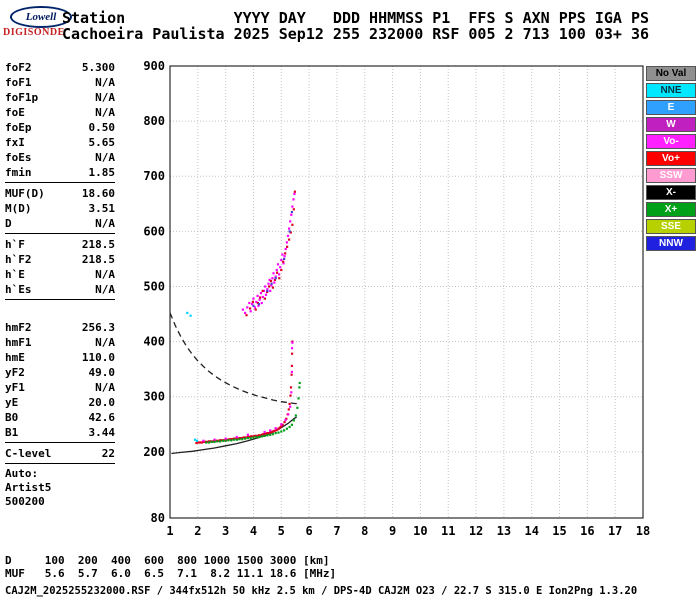  What do you see at coordinates (60, 112) in the screenshot?
I see `param-row: foE N/A` at bounding box center [60, 112].